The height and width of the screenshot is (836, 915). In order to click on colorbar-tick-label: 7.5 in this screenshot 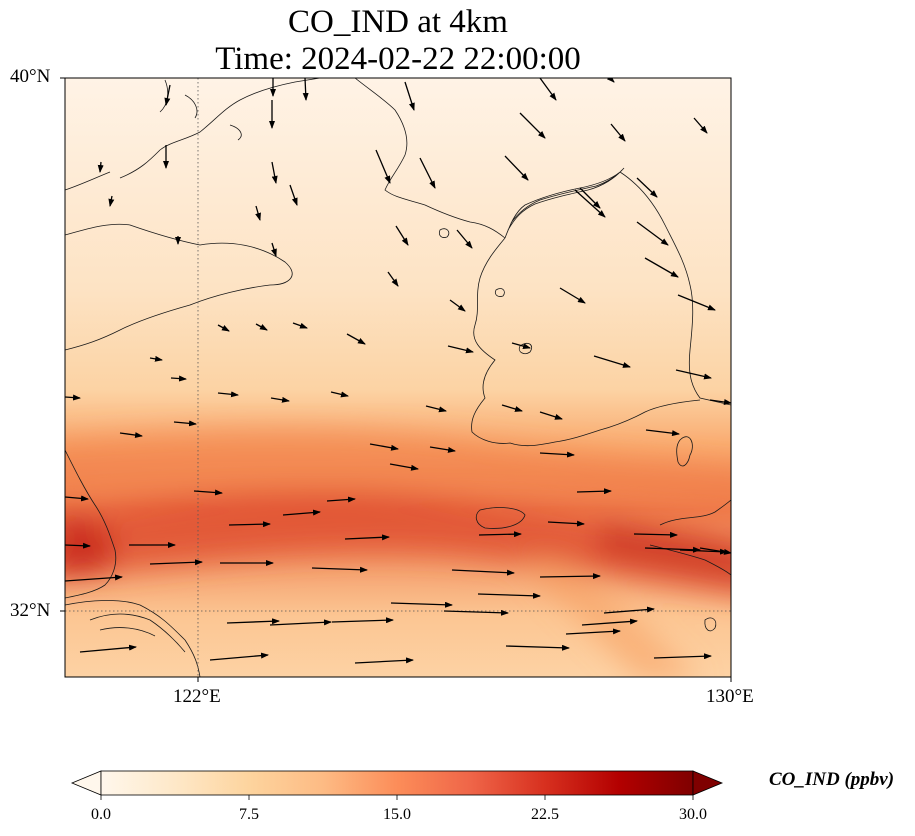, I will do `click(249, 814)`.